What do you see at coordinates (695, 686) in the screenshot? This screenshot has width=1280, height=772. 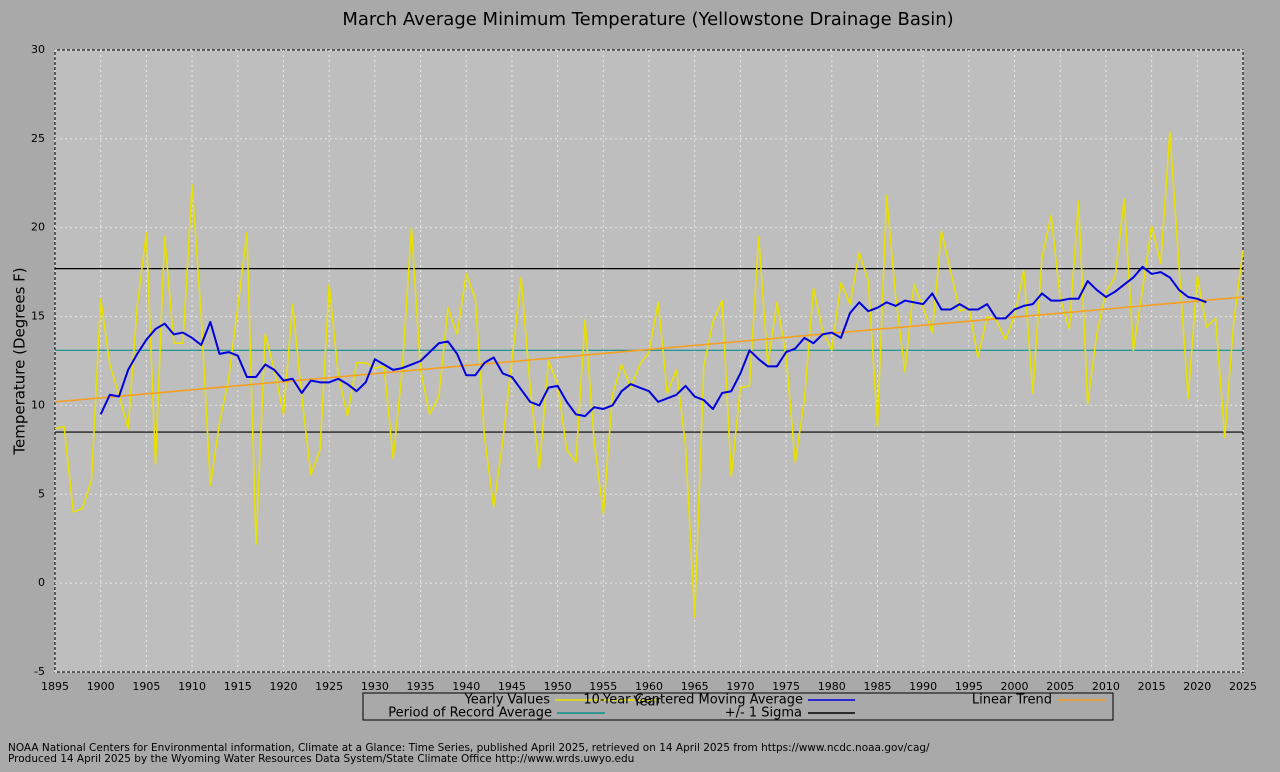 I see `x-tick-label: 1965` at bounding box center [695, 686].